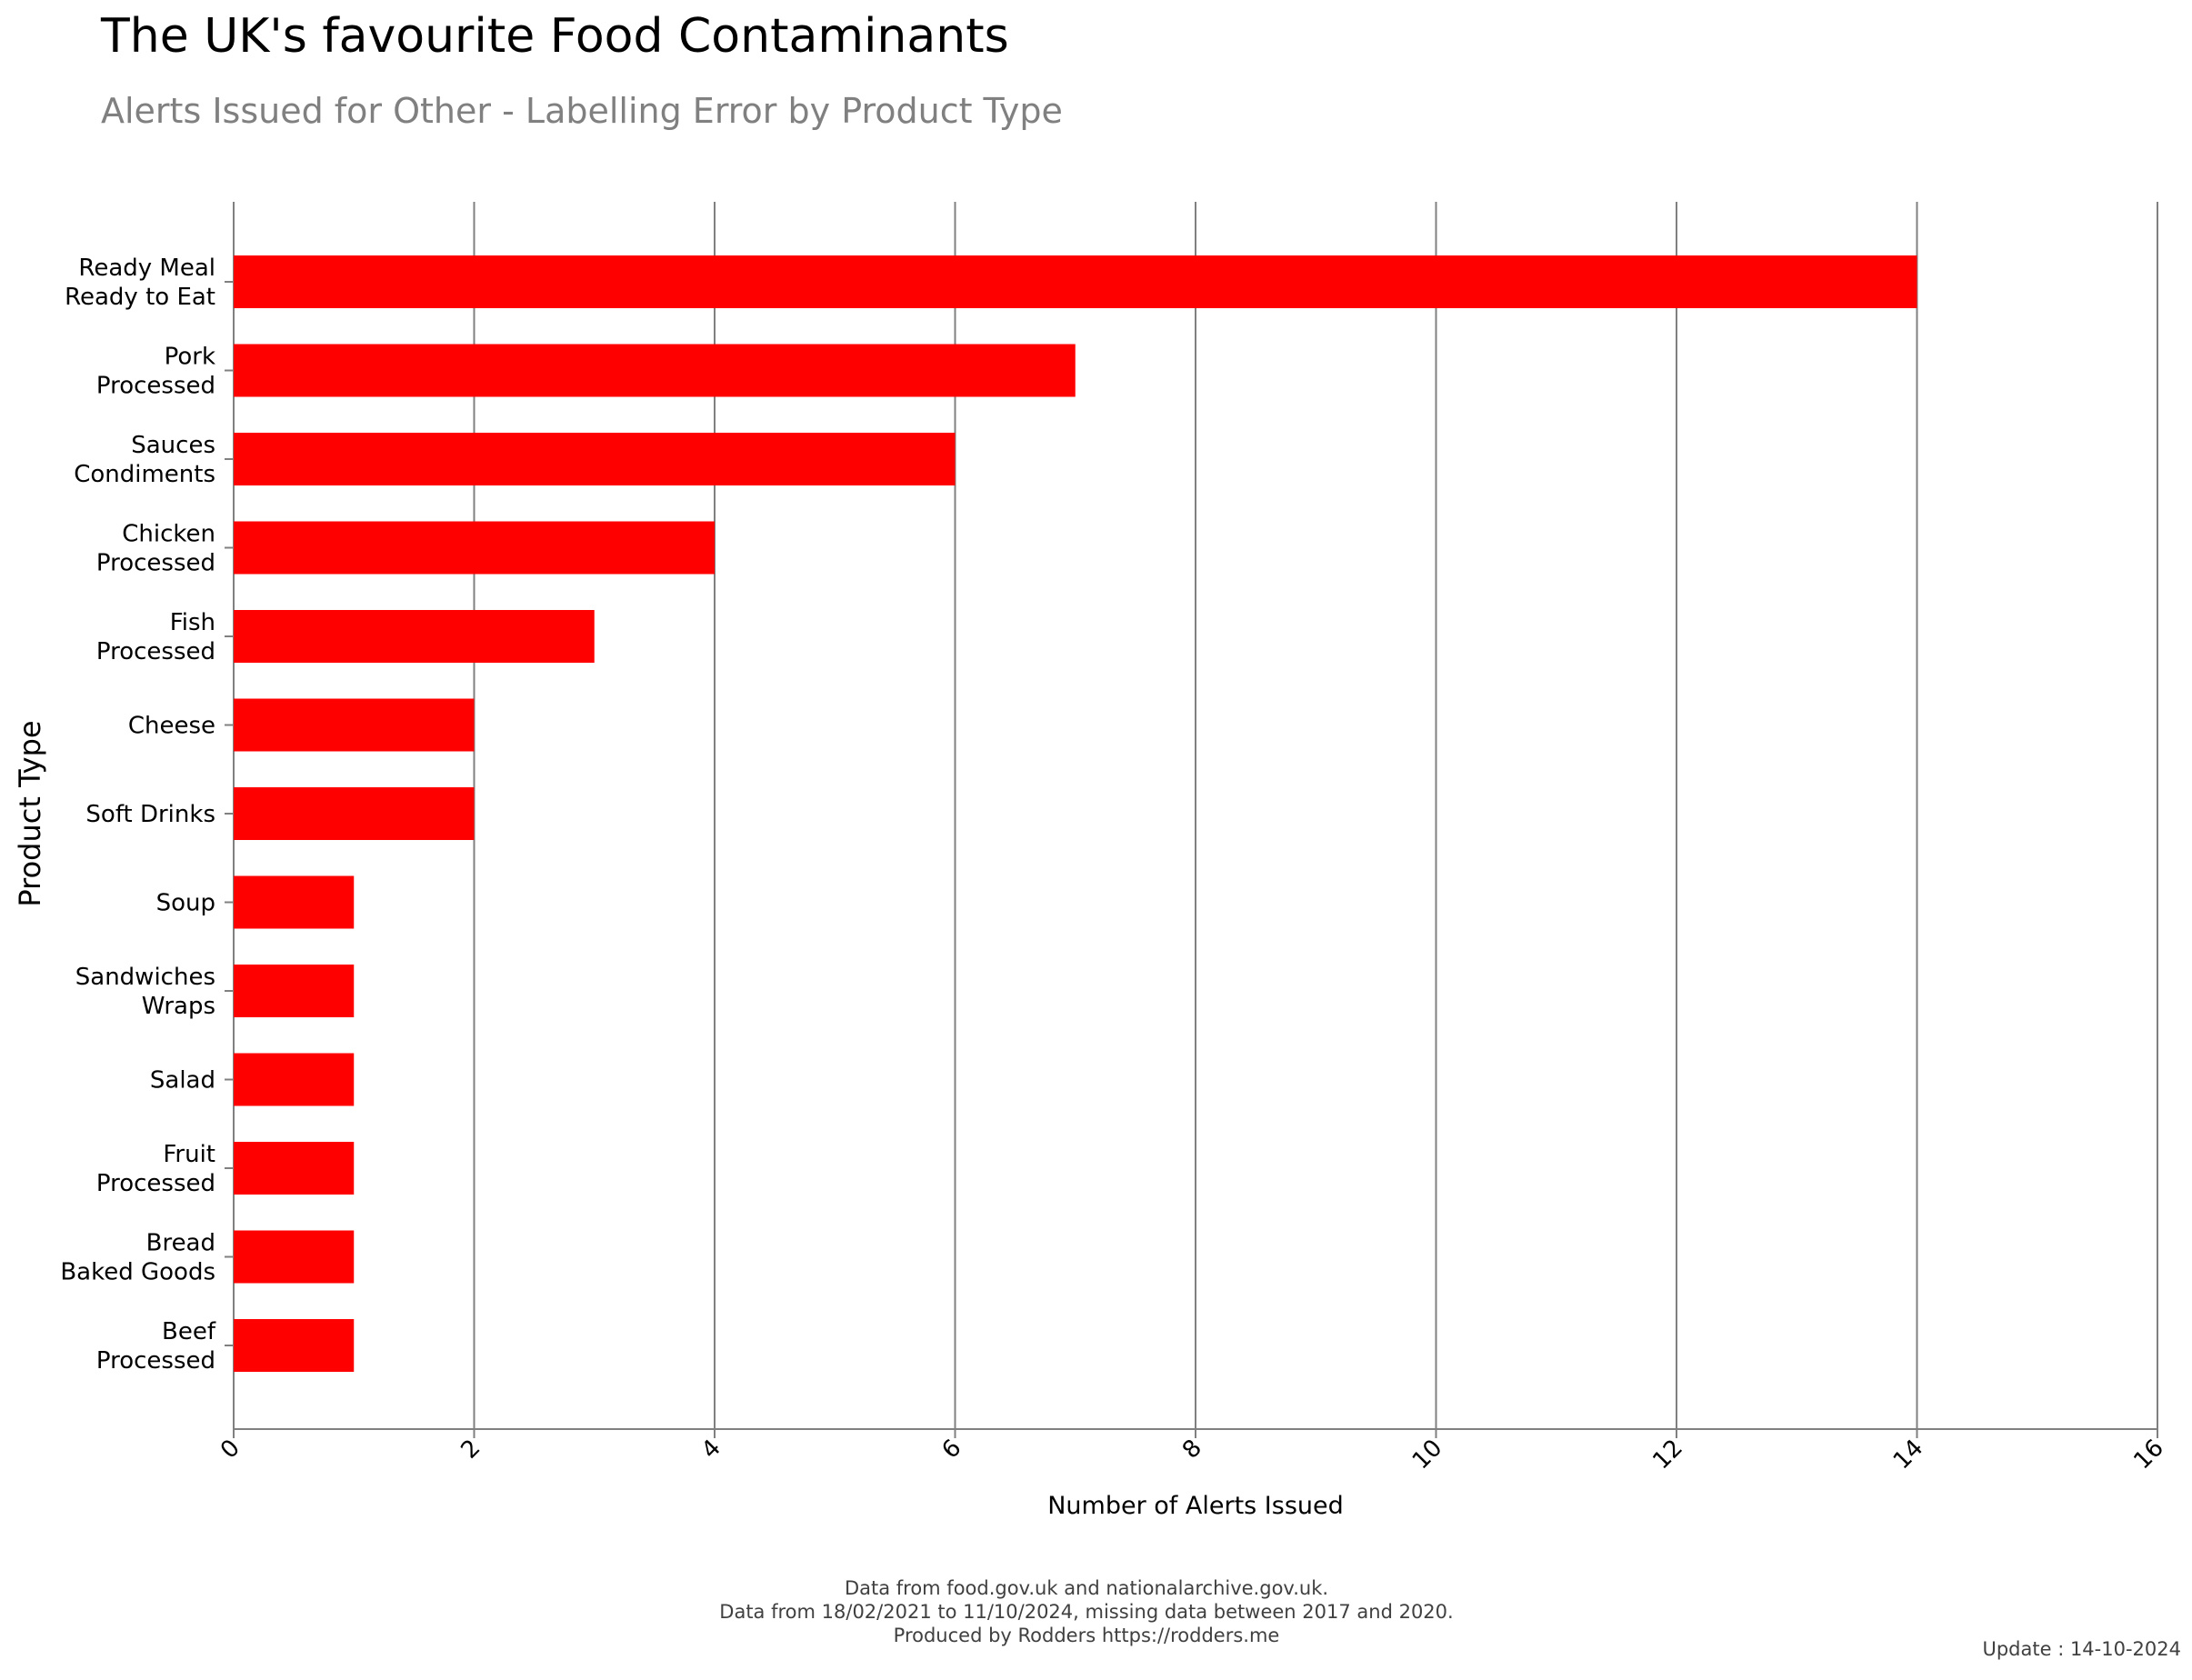 The width and height of the screenshot is (2192, 1680). Describe the element at coordinates (156, 1346) in the screenshot. I see `y-tick-label: Beef Processed` at that location.